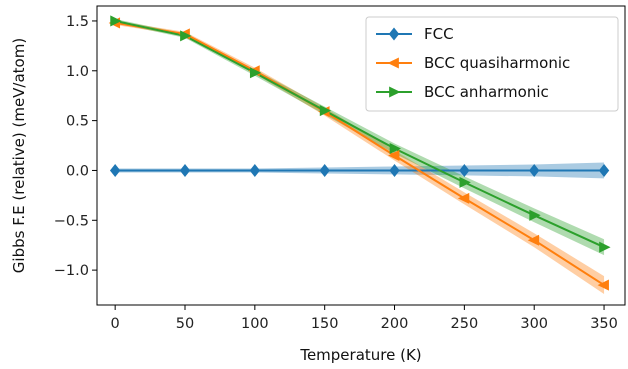  I want to click on legend-box, so click(492, 64).